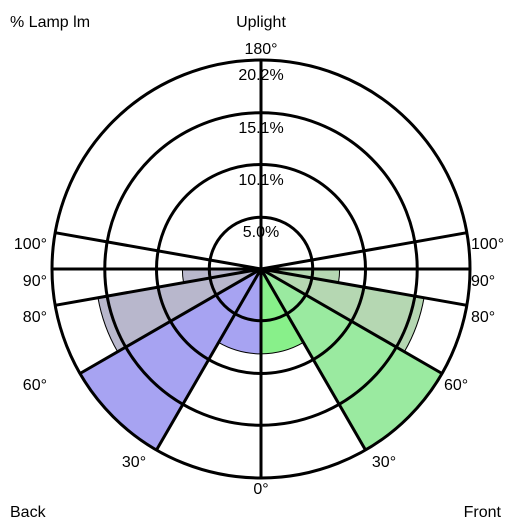  I want to click on ring-label-3: 15.1%, so click(260, 128).